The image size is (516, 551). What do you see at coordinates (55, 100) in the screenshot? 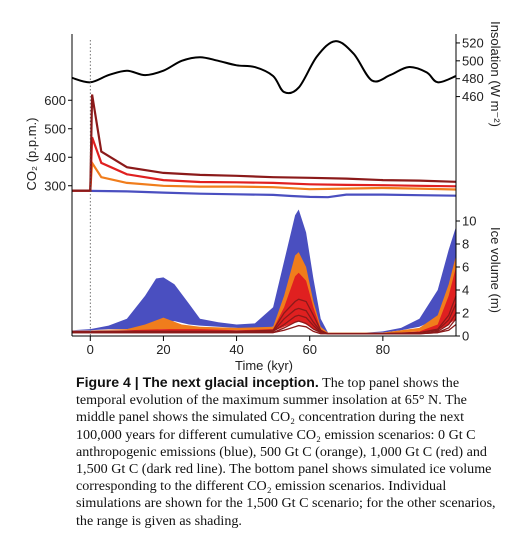
I see `co2-tick-label: 600` at bounding box center [55, 100].